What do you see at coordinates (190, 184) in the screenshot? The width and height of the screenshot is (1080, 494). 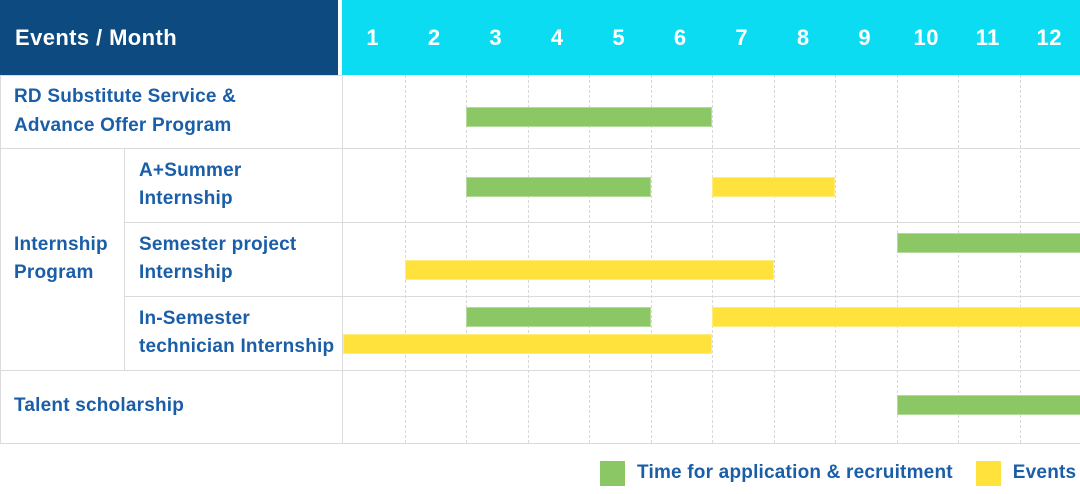 I see `row-label-a-plus-summer-internship: A+Summer Internship` at bounding box center [190, 184].